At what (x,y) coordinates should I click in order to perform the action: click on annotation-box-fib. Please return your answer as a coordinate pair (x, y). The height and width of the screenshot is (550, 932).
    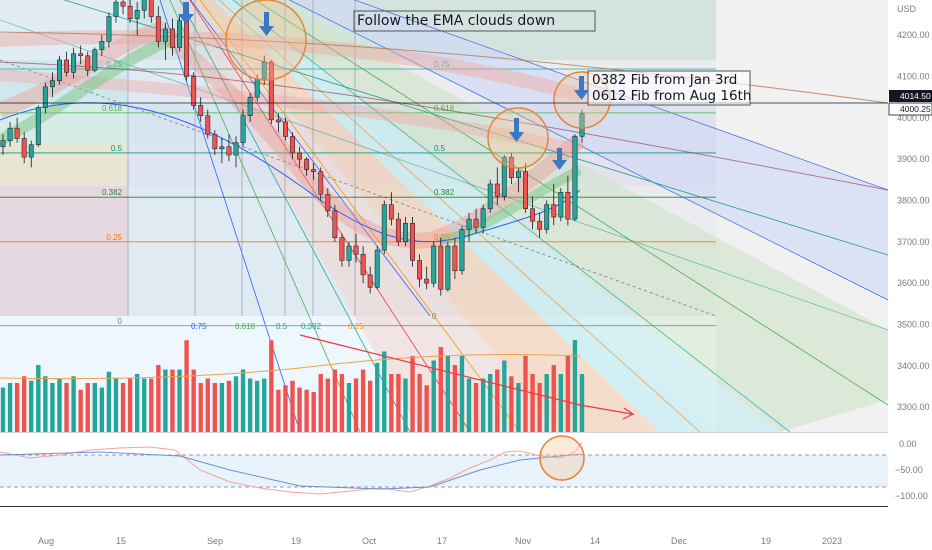
    Looking at the image, I should click on (669, 88).